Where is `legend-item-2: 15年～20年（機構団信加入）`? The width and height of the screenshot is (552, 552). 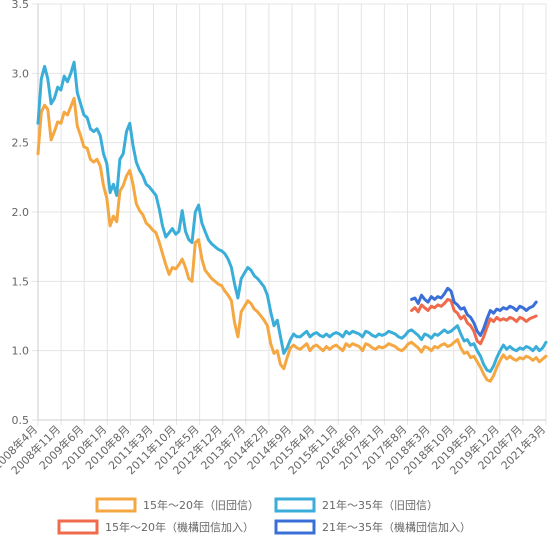 legend-item-2: 15年～20年（機構団信加入） is located at coordinates (155, 527).